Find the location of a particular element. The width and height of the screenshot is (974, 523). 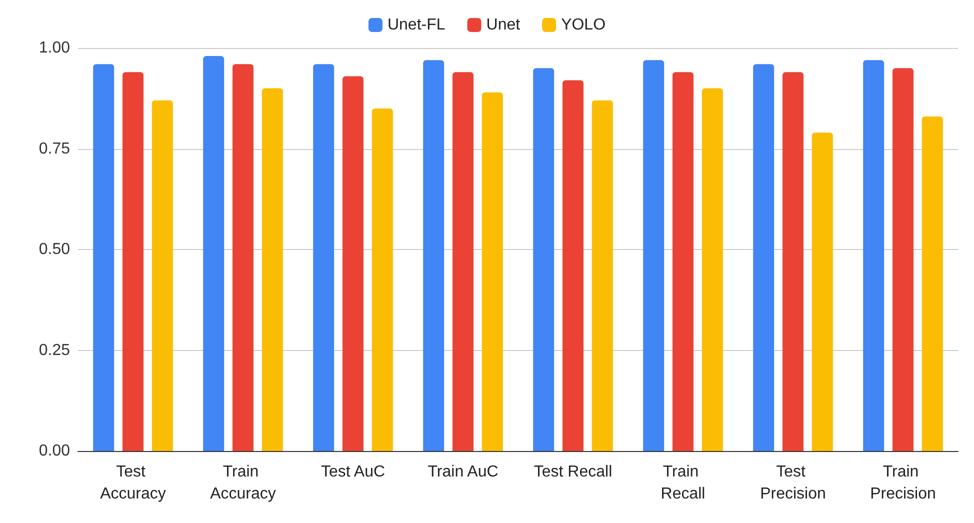

x-tick-label: Train AuC is located at coordinates (463, 472).